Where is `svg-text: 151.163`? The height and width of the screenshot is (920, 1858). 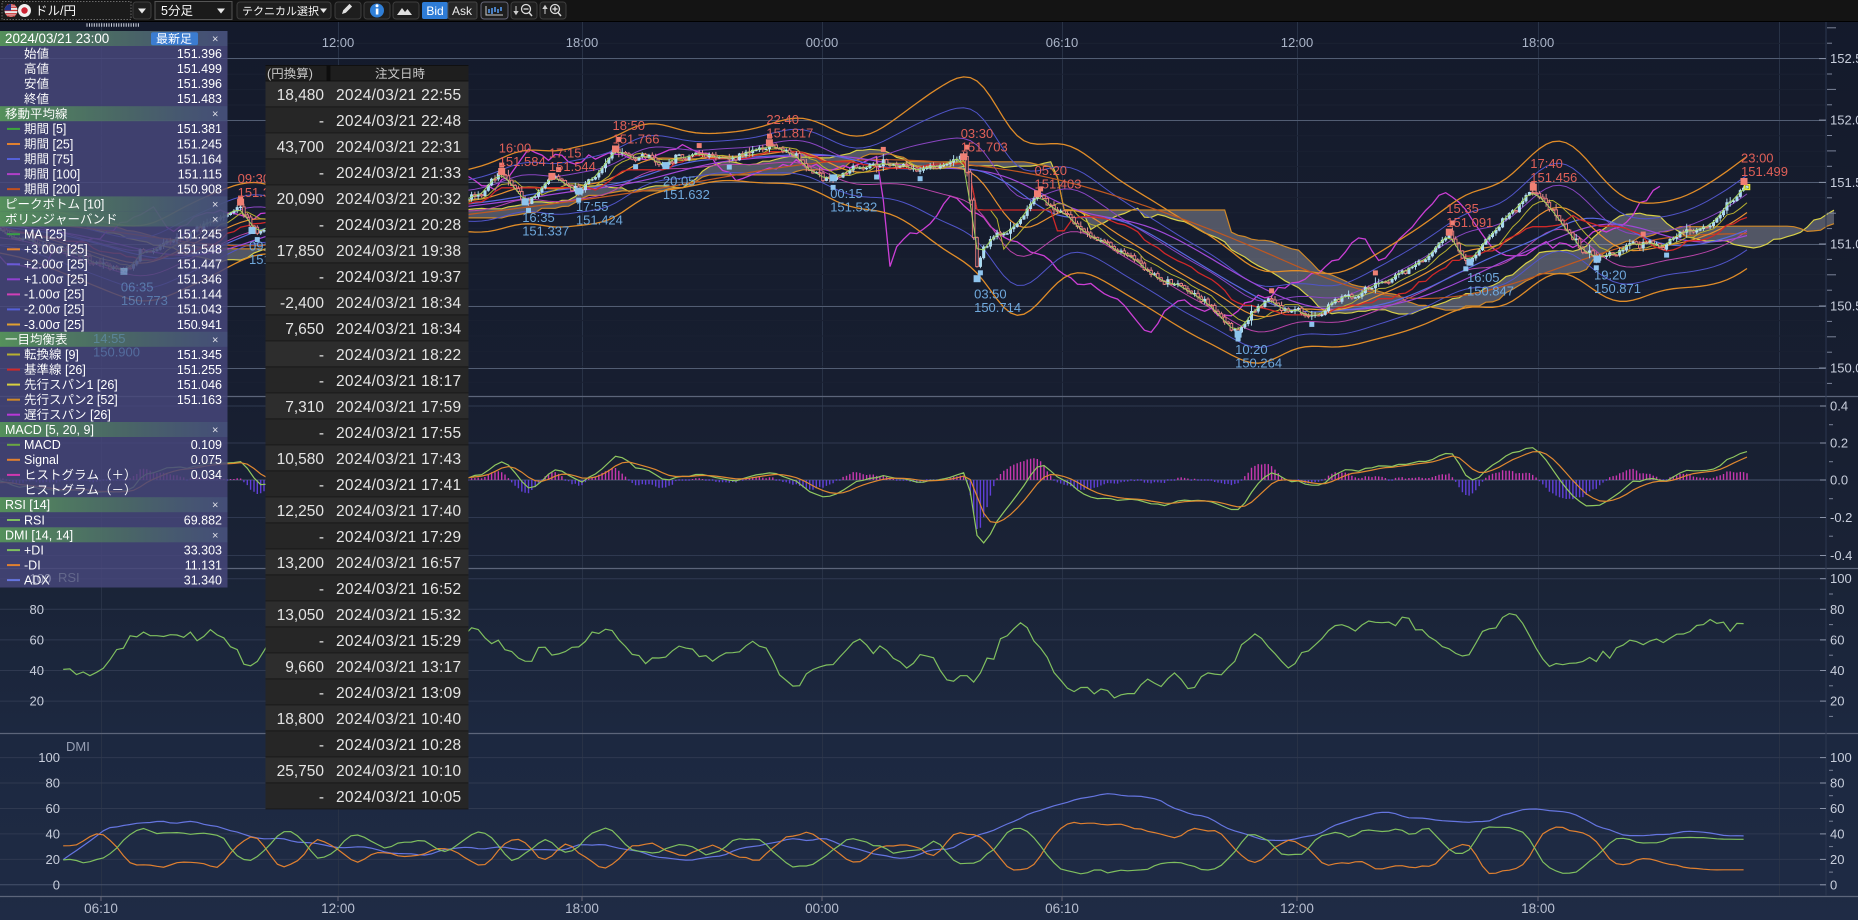 svg-text: 151.163 is located at coordinates (199, 400).